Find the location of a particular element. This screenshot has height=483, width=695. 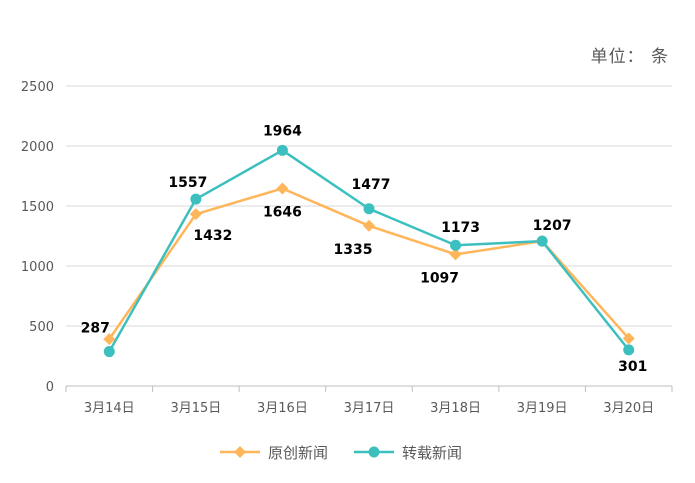

data-label: 1557 is located at coordinates (187, 183).